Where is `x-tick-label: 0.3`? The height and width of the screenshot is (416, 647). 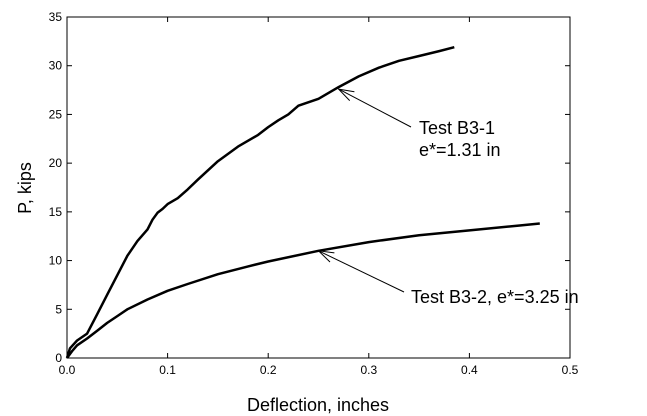 x-tick-label: 0.3 is located at coordinates (368, 370).